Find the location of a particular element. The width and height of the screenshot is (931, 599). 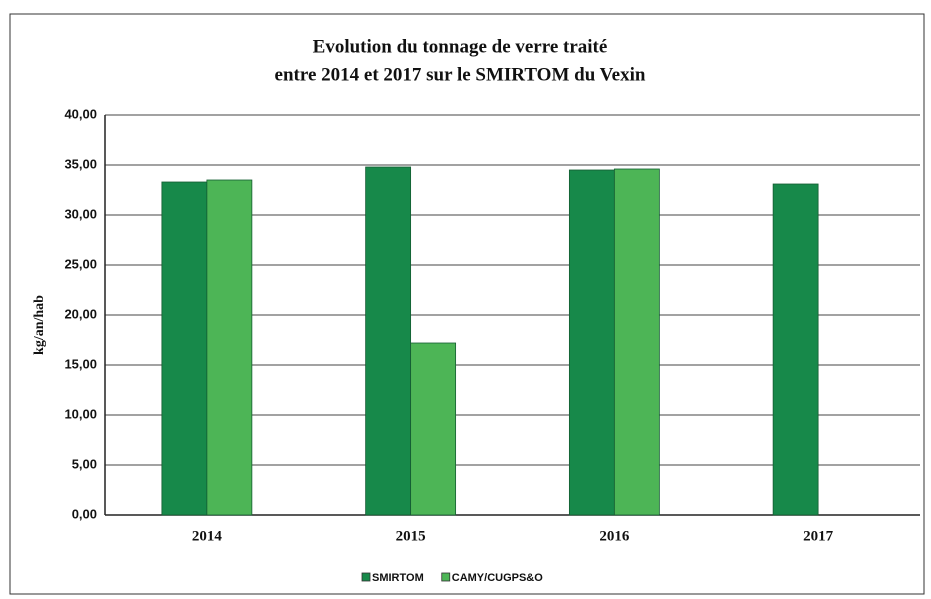

x-tick-label: 2017 is located at coordinates (818, 536).